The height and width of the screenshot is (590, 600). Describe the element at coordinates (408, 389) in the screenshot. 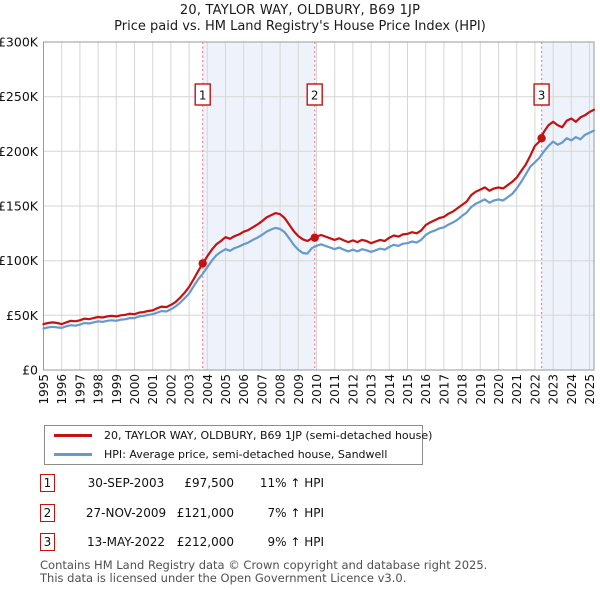

I see `x-tick-label: 2015` at that location.